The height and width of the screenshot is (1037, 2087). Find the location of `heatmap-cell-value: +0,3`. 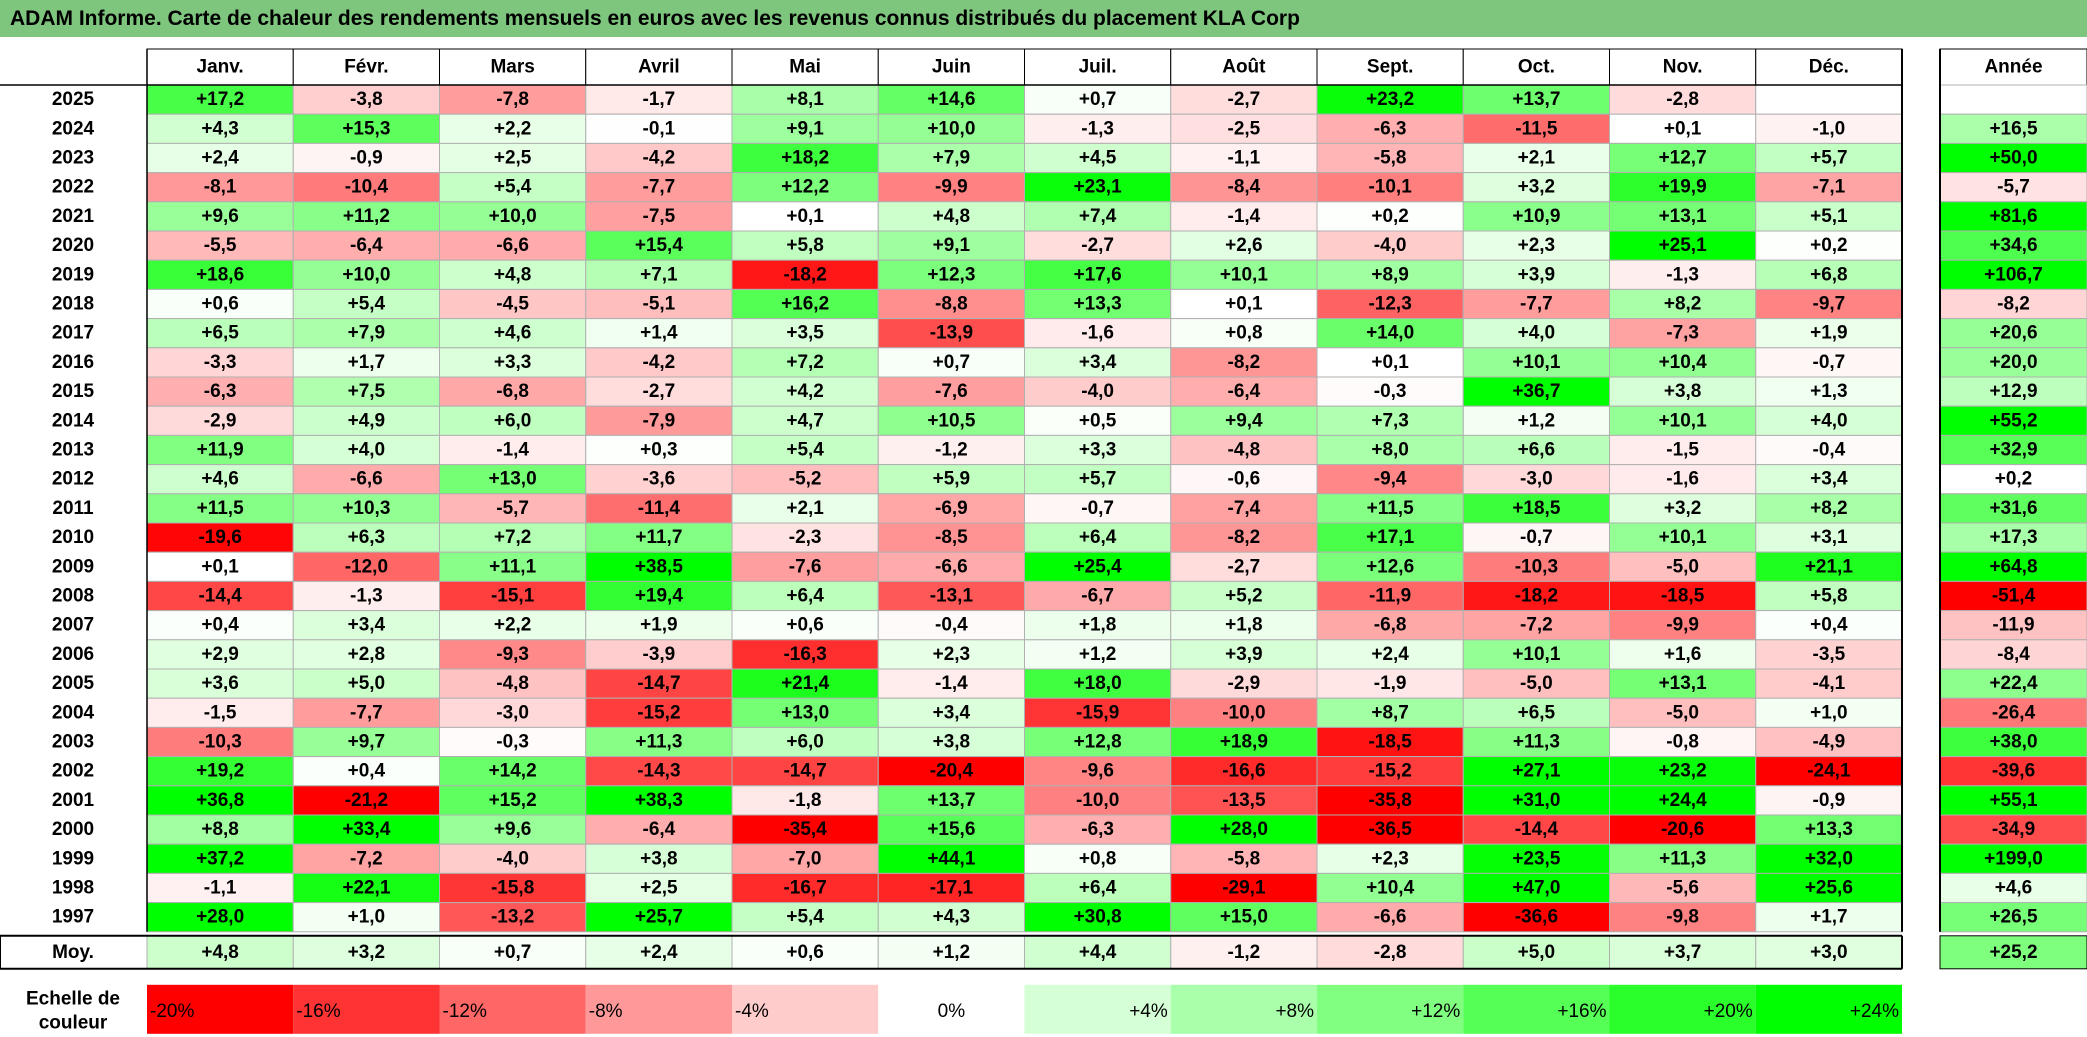

heatmap-cell-value: +0,3 is located at coordinates (659, 450).